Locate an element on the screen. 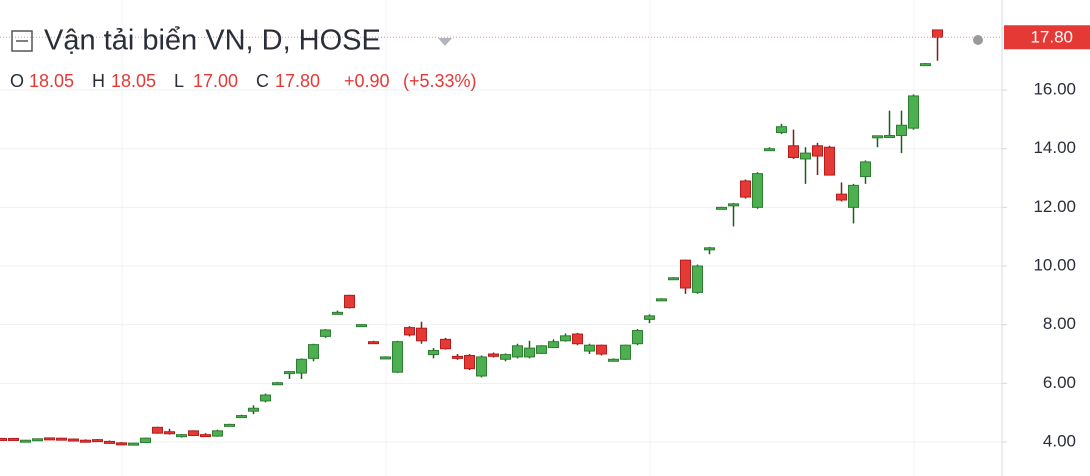 The width and height of the screenshot is (1090, 476). ohlc-value: 17.00 is located at coordinates (215, 81).